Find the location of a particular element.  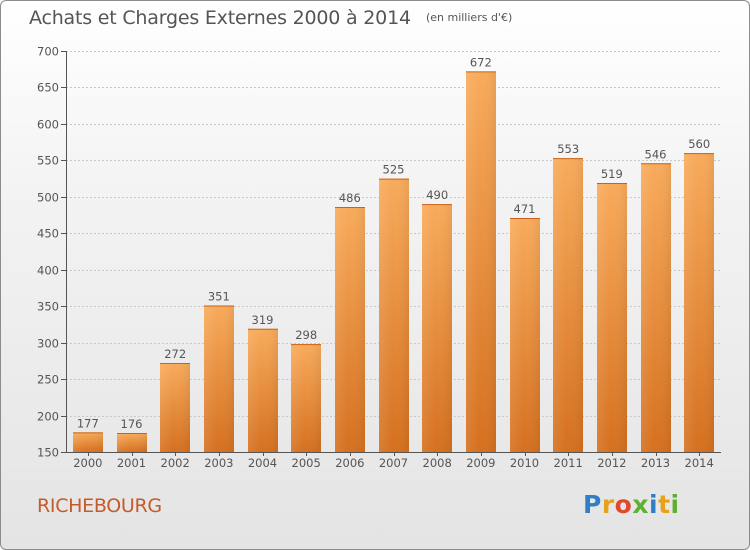

x-tick-label: 2000 is located at coordinates (87, 463).